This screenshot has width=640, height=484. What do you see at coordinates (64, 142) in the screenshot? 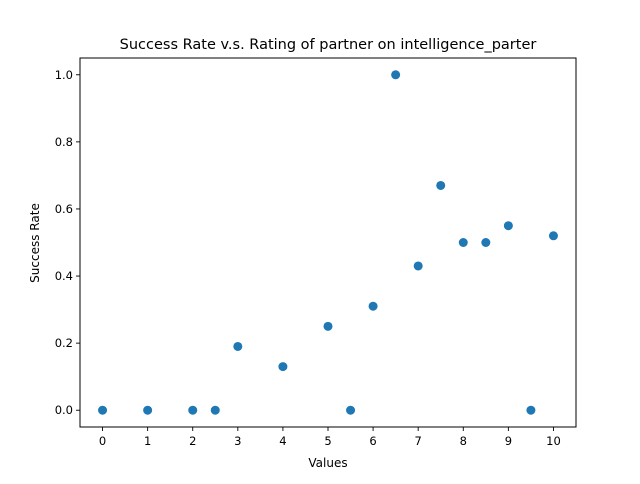
I see `y-tick-label: 0.8` at bounding box center [64, 142].